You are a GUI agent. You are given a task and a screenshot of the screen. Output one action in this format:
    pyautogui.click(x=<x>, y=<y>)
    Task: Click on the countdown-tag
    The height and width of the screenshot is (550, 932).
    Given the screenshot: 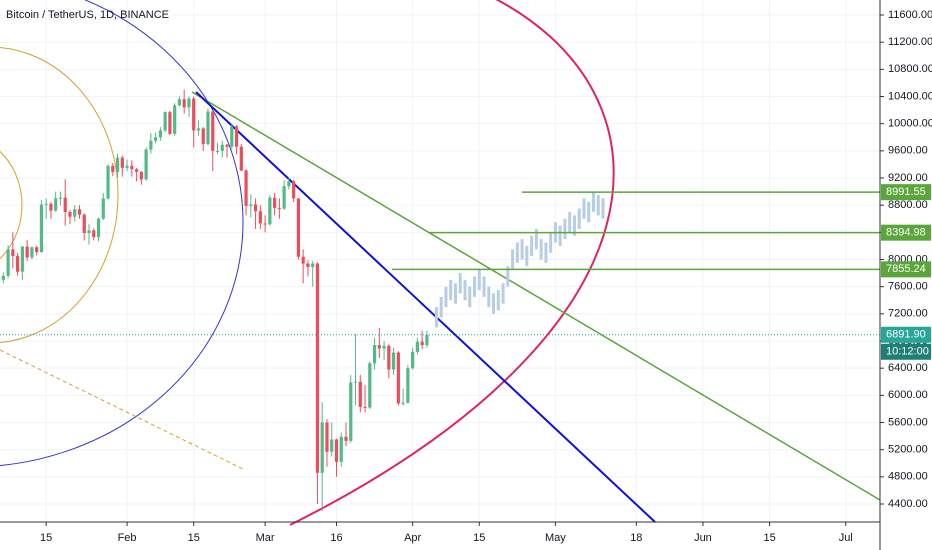 What is the action you would take?
    pyautogui.click(x=906, y=351)
    